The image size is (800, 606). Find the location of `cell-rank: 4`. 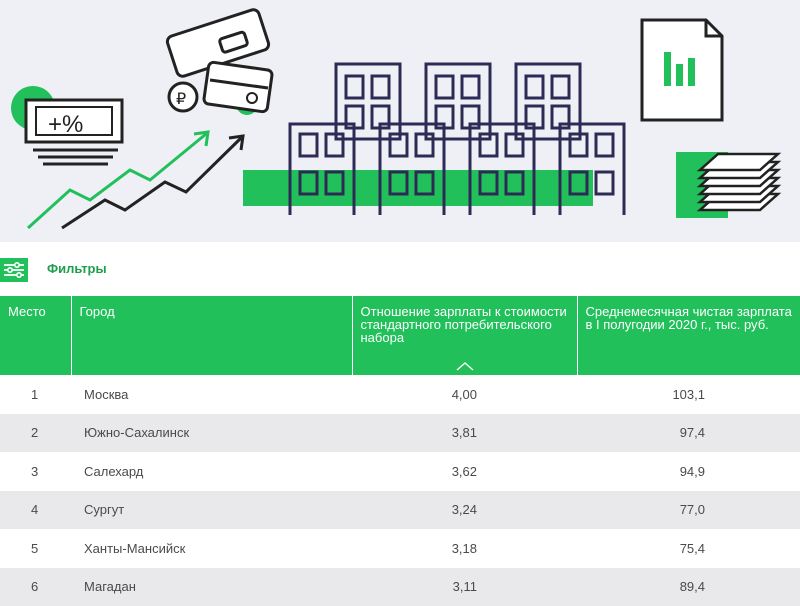

cell-rank: 4 is located at coordinates (35, 510).